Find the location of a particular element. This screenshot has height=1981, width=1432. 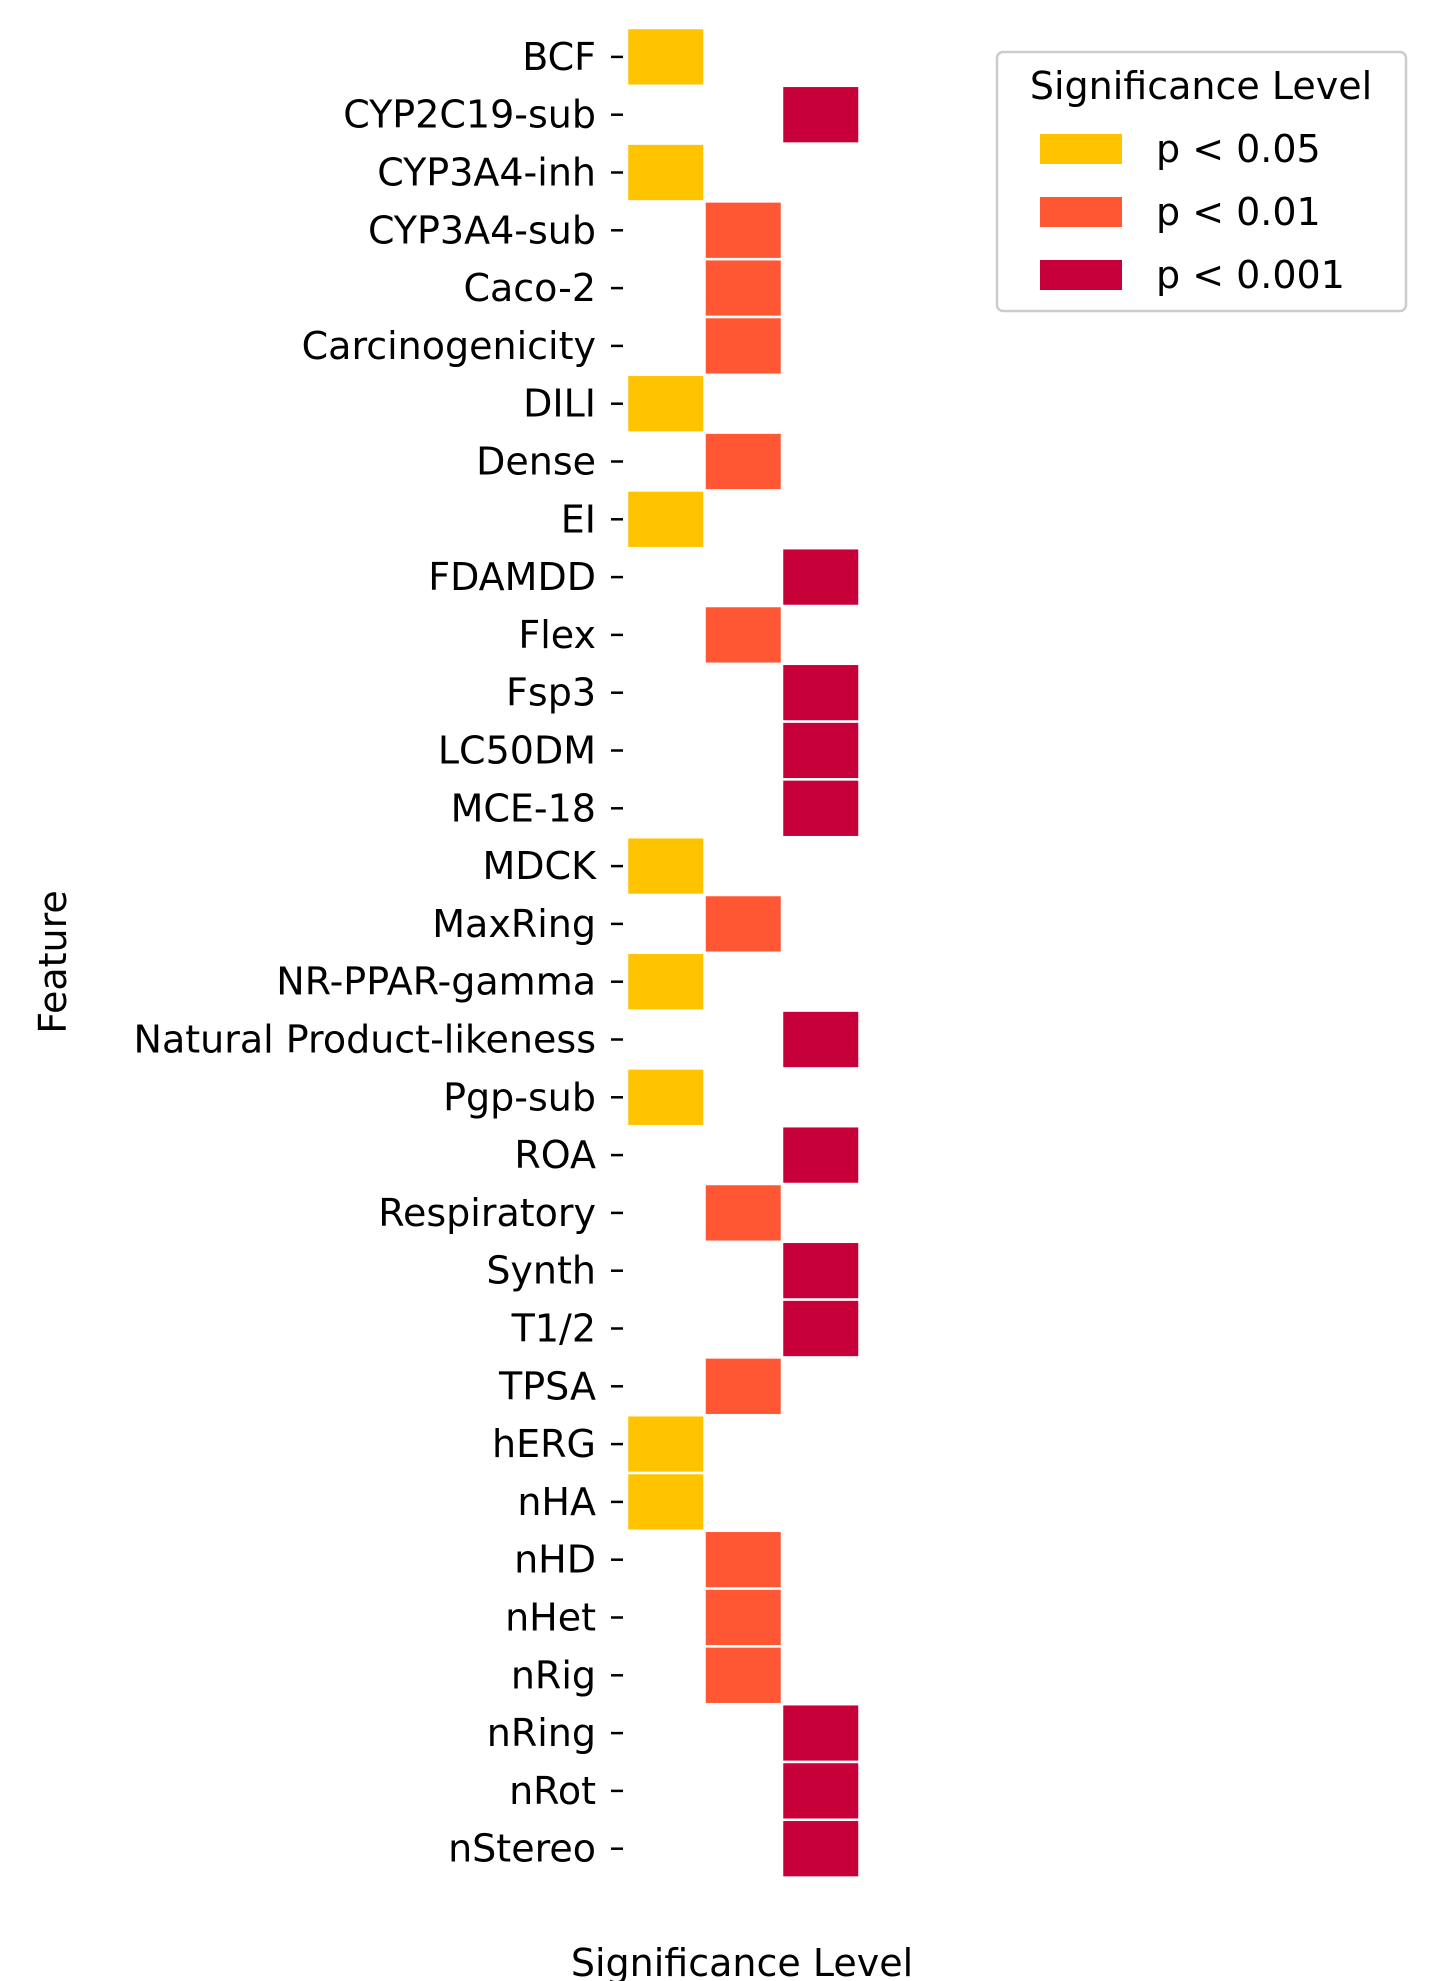

y-tick-label: T1/2 is located at coordinates (553, 1329).